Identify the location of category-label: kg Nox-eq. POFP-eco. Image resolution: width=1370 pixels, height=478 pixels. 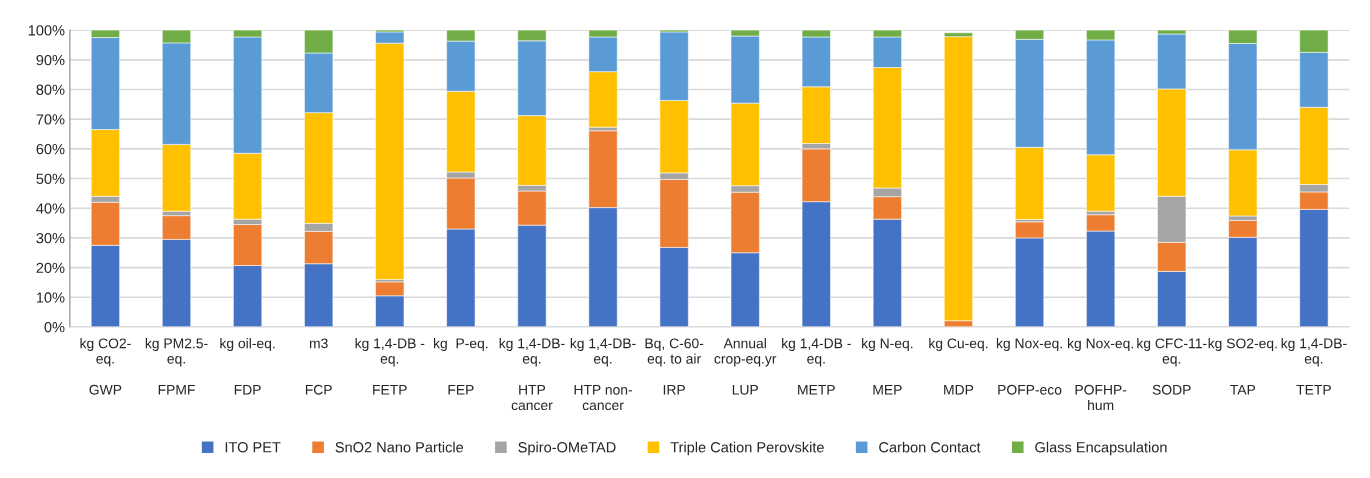
(1029, 366).